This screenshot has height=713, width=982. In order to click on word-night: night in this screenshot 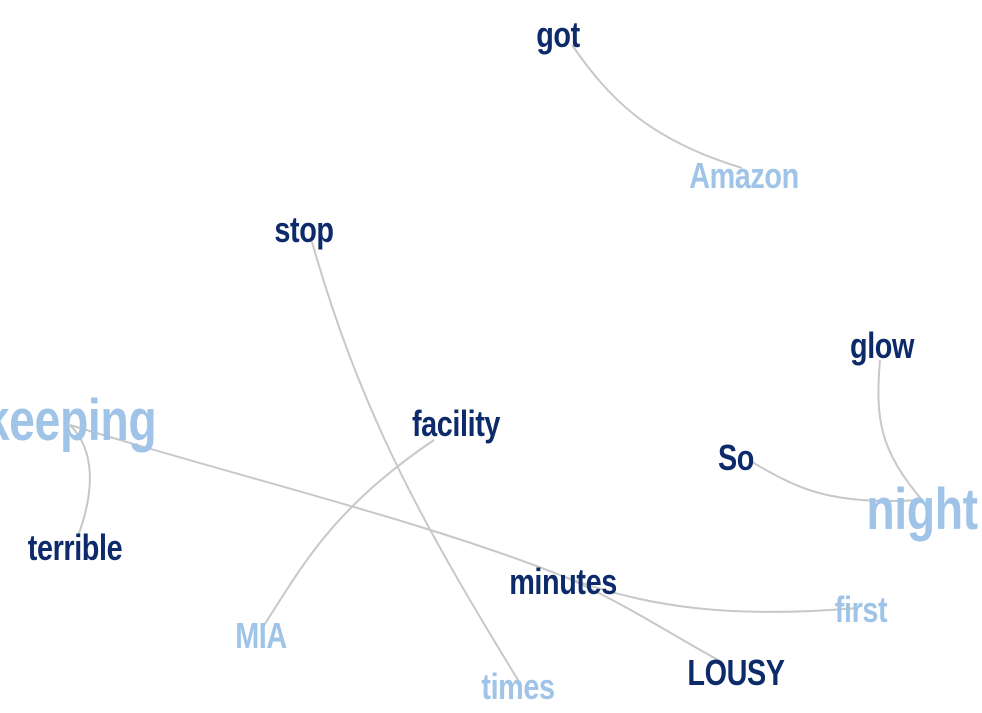, I will do `click(922, 509)`.